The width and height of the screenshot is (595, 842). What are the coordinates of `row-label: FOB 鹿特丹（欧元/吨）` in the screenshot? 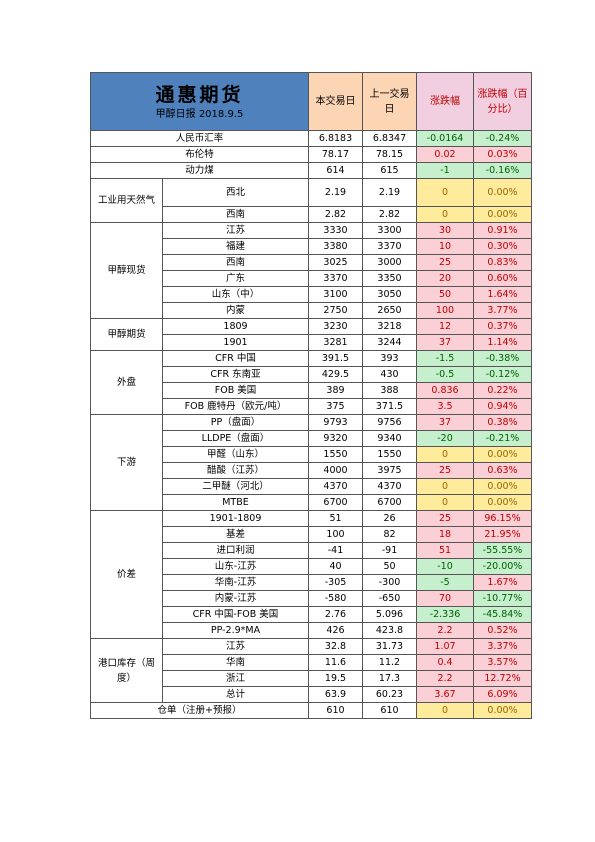 It's located at (235, 406).